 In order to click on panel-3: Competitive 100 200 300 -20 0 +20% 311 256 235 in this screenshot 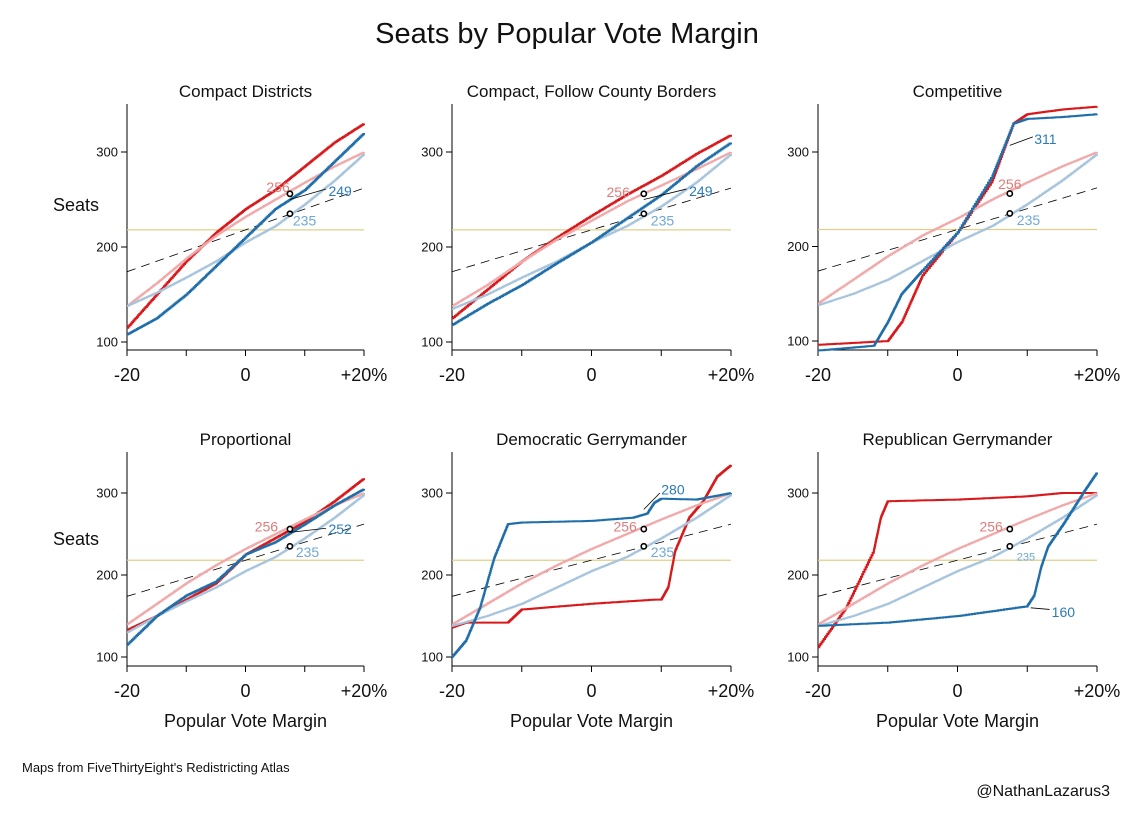, I will do `click(953, 233)`.